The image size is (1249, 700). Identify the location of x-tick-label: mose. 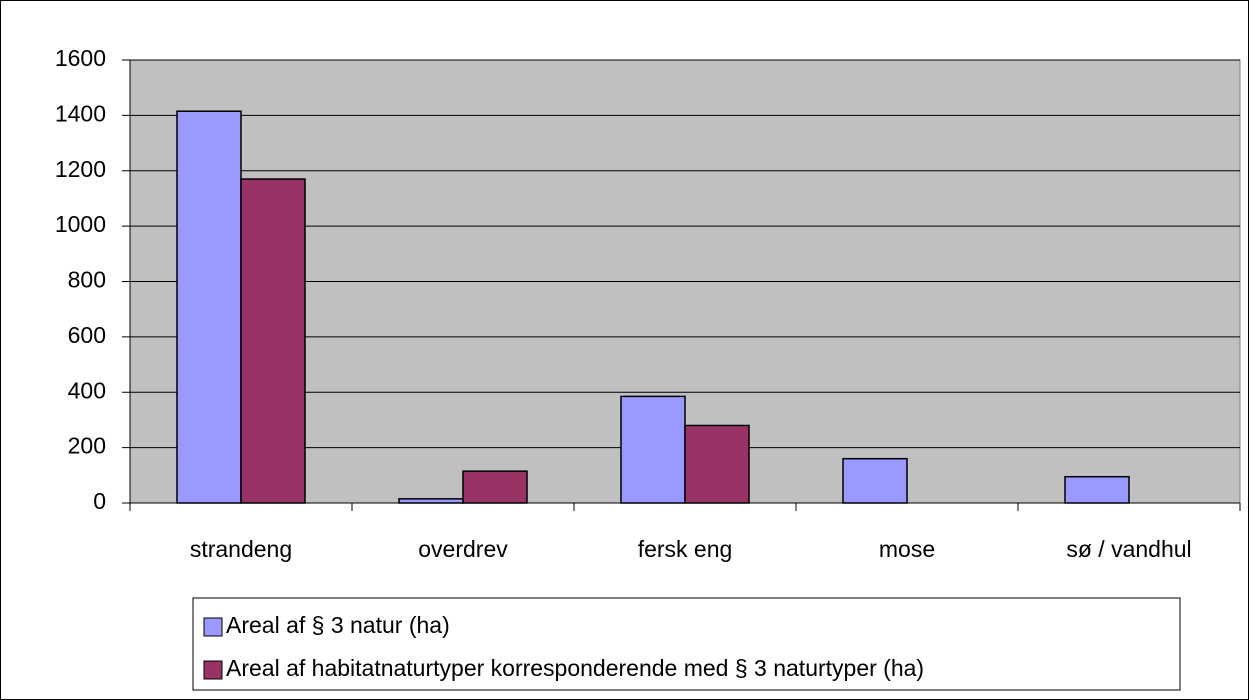
(907, 549).